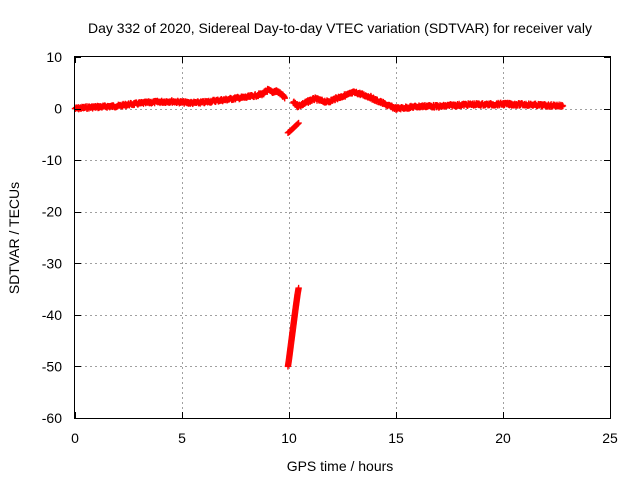 The width and height of the screenshot is (640, 480). Describe the element at coordinates (52, 160) in the screenshot. I see `y-tick-label: -10` at that location.